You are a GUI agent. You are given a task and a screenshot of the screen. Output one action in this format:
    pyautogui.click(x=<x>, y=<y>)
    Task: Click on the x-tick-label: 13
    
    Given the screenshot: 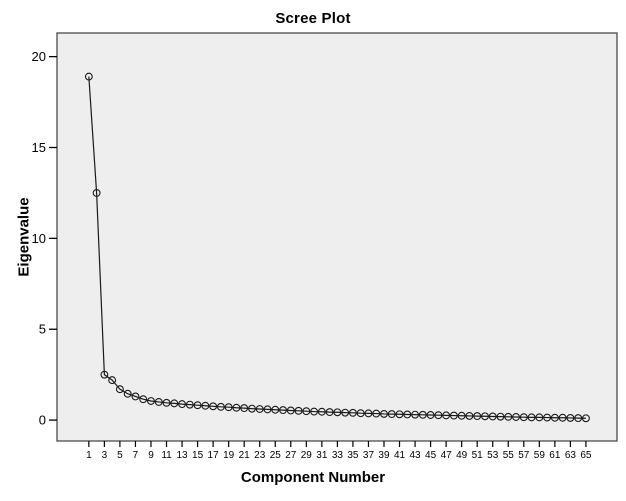 What is the action you would take?
    pyautogui.click(x=182, y=455)
    